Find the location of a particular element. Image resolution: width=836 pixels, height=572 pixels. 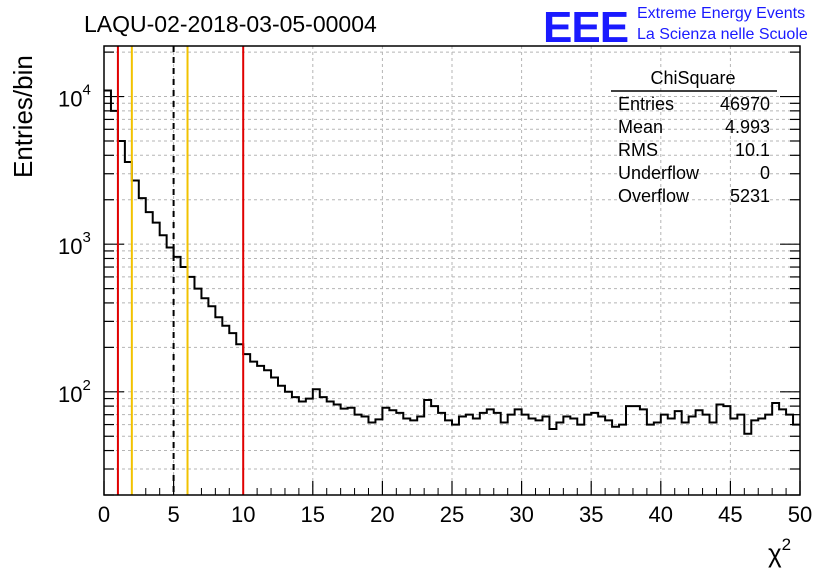

y-tick-label: 10³ is located at coordinates (74, 244).